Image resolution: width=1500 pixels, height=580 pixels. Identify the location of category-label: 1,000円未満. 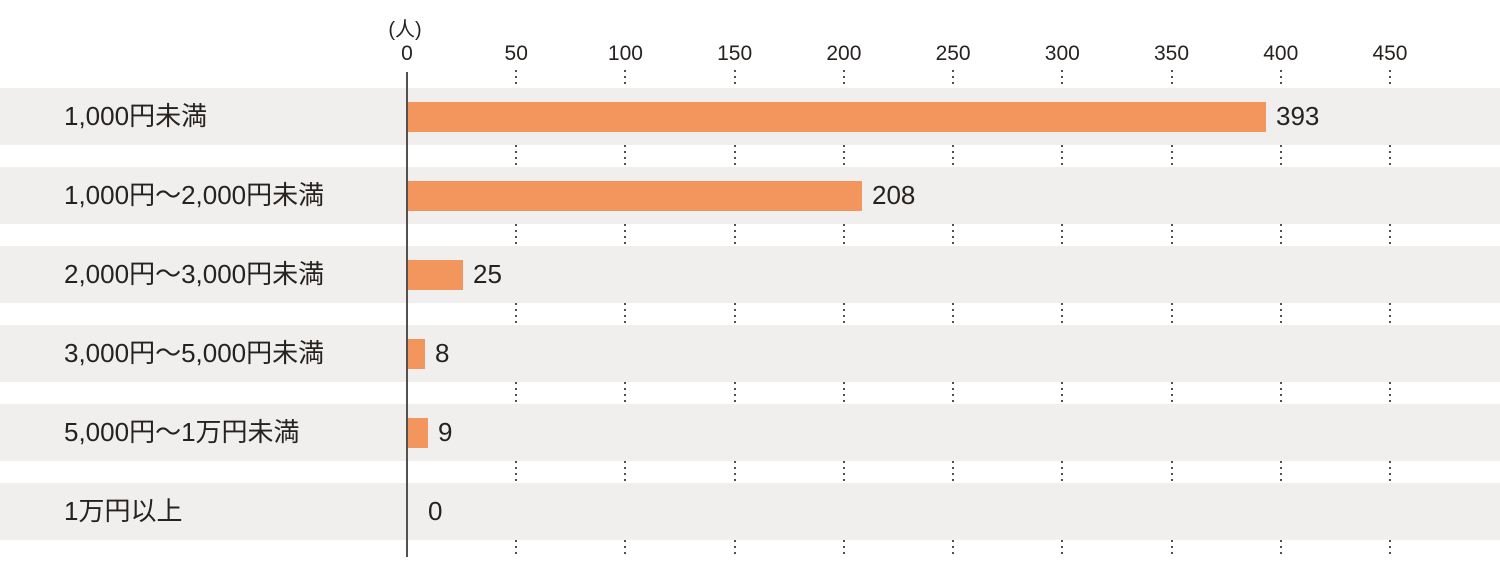
(136, 116).